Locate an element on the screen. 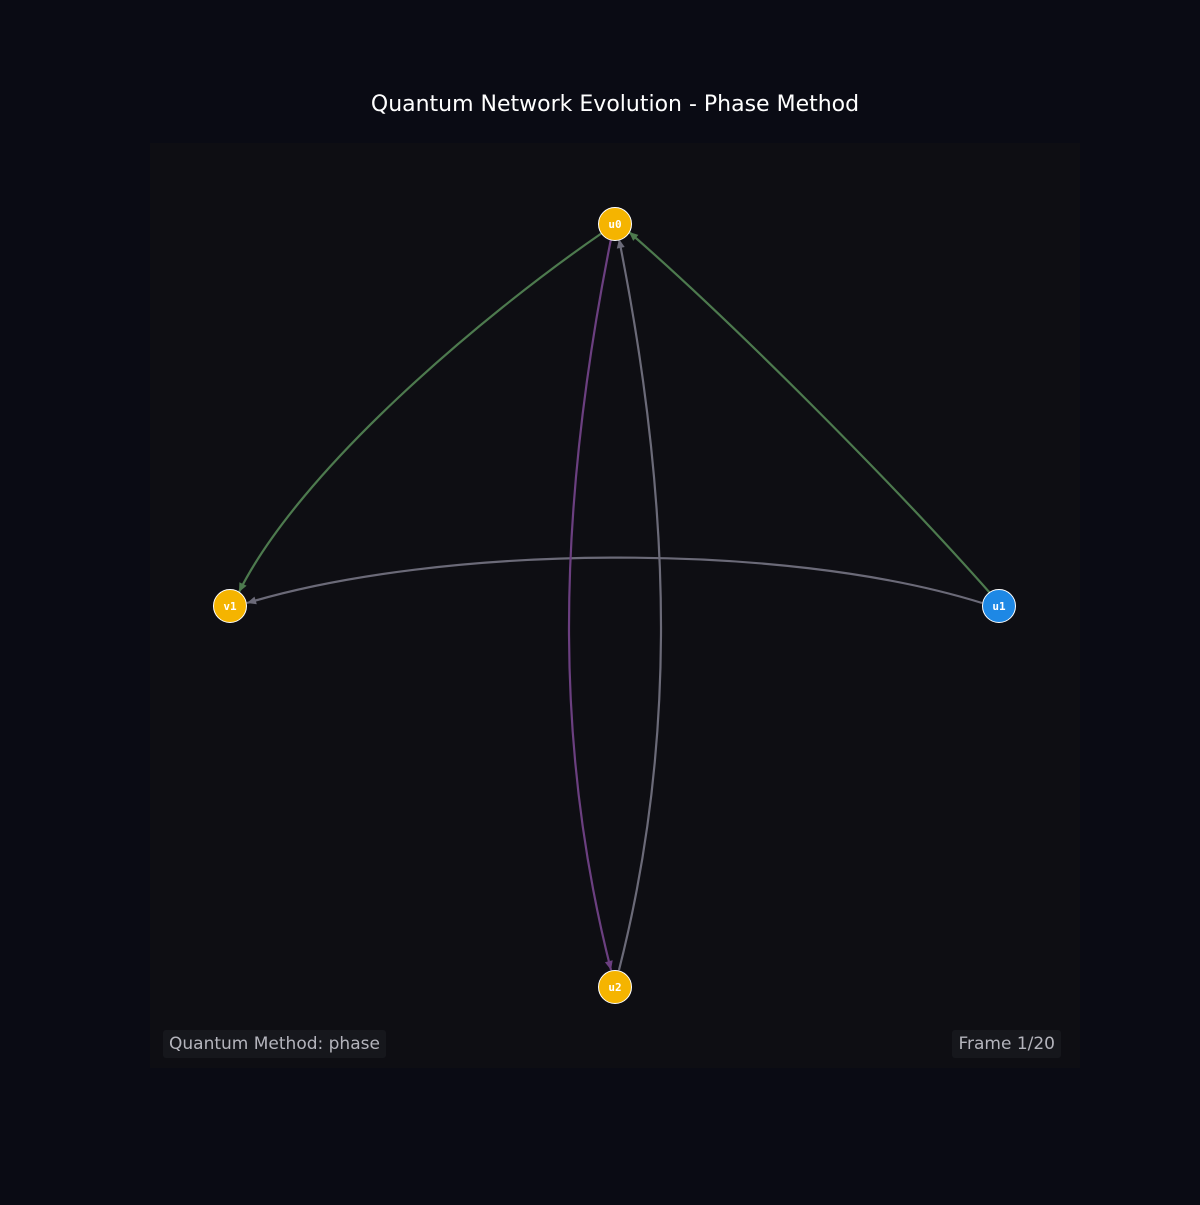 Image resolution: width=1200 pixels, height=1205 pixels. node-v1-circle is located at coordinates (230, 606).